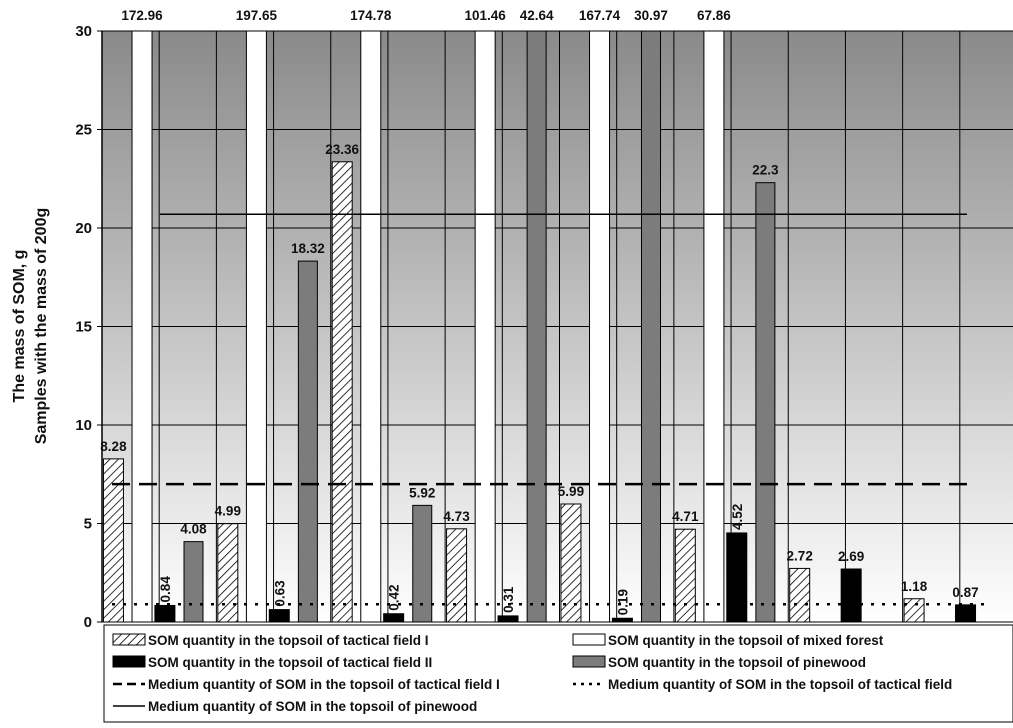 The width and height of the screenshot is (1013, 728). Describe the element at coordinates (965, 592) in the screenshot. I see `data-label-tactical-field-2: 0.87` at that location.